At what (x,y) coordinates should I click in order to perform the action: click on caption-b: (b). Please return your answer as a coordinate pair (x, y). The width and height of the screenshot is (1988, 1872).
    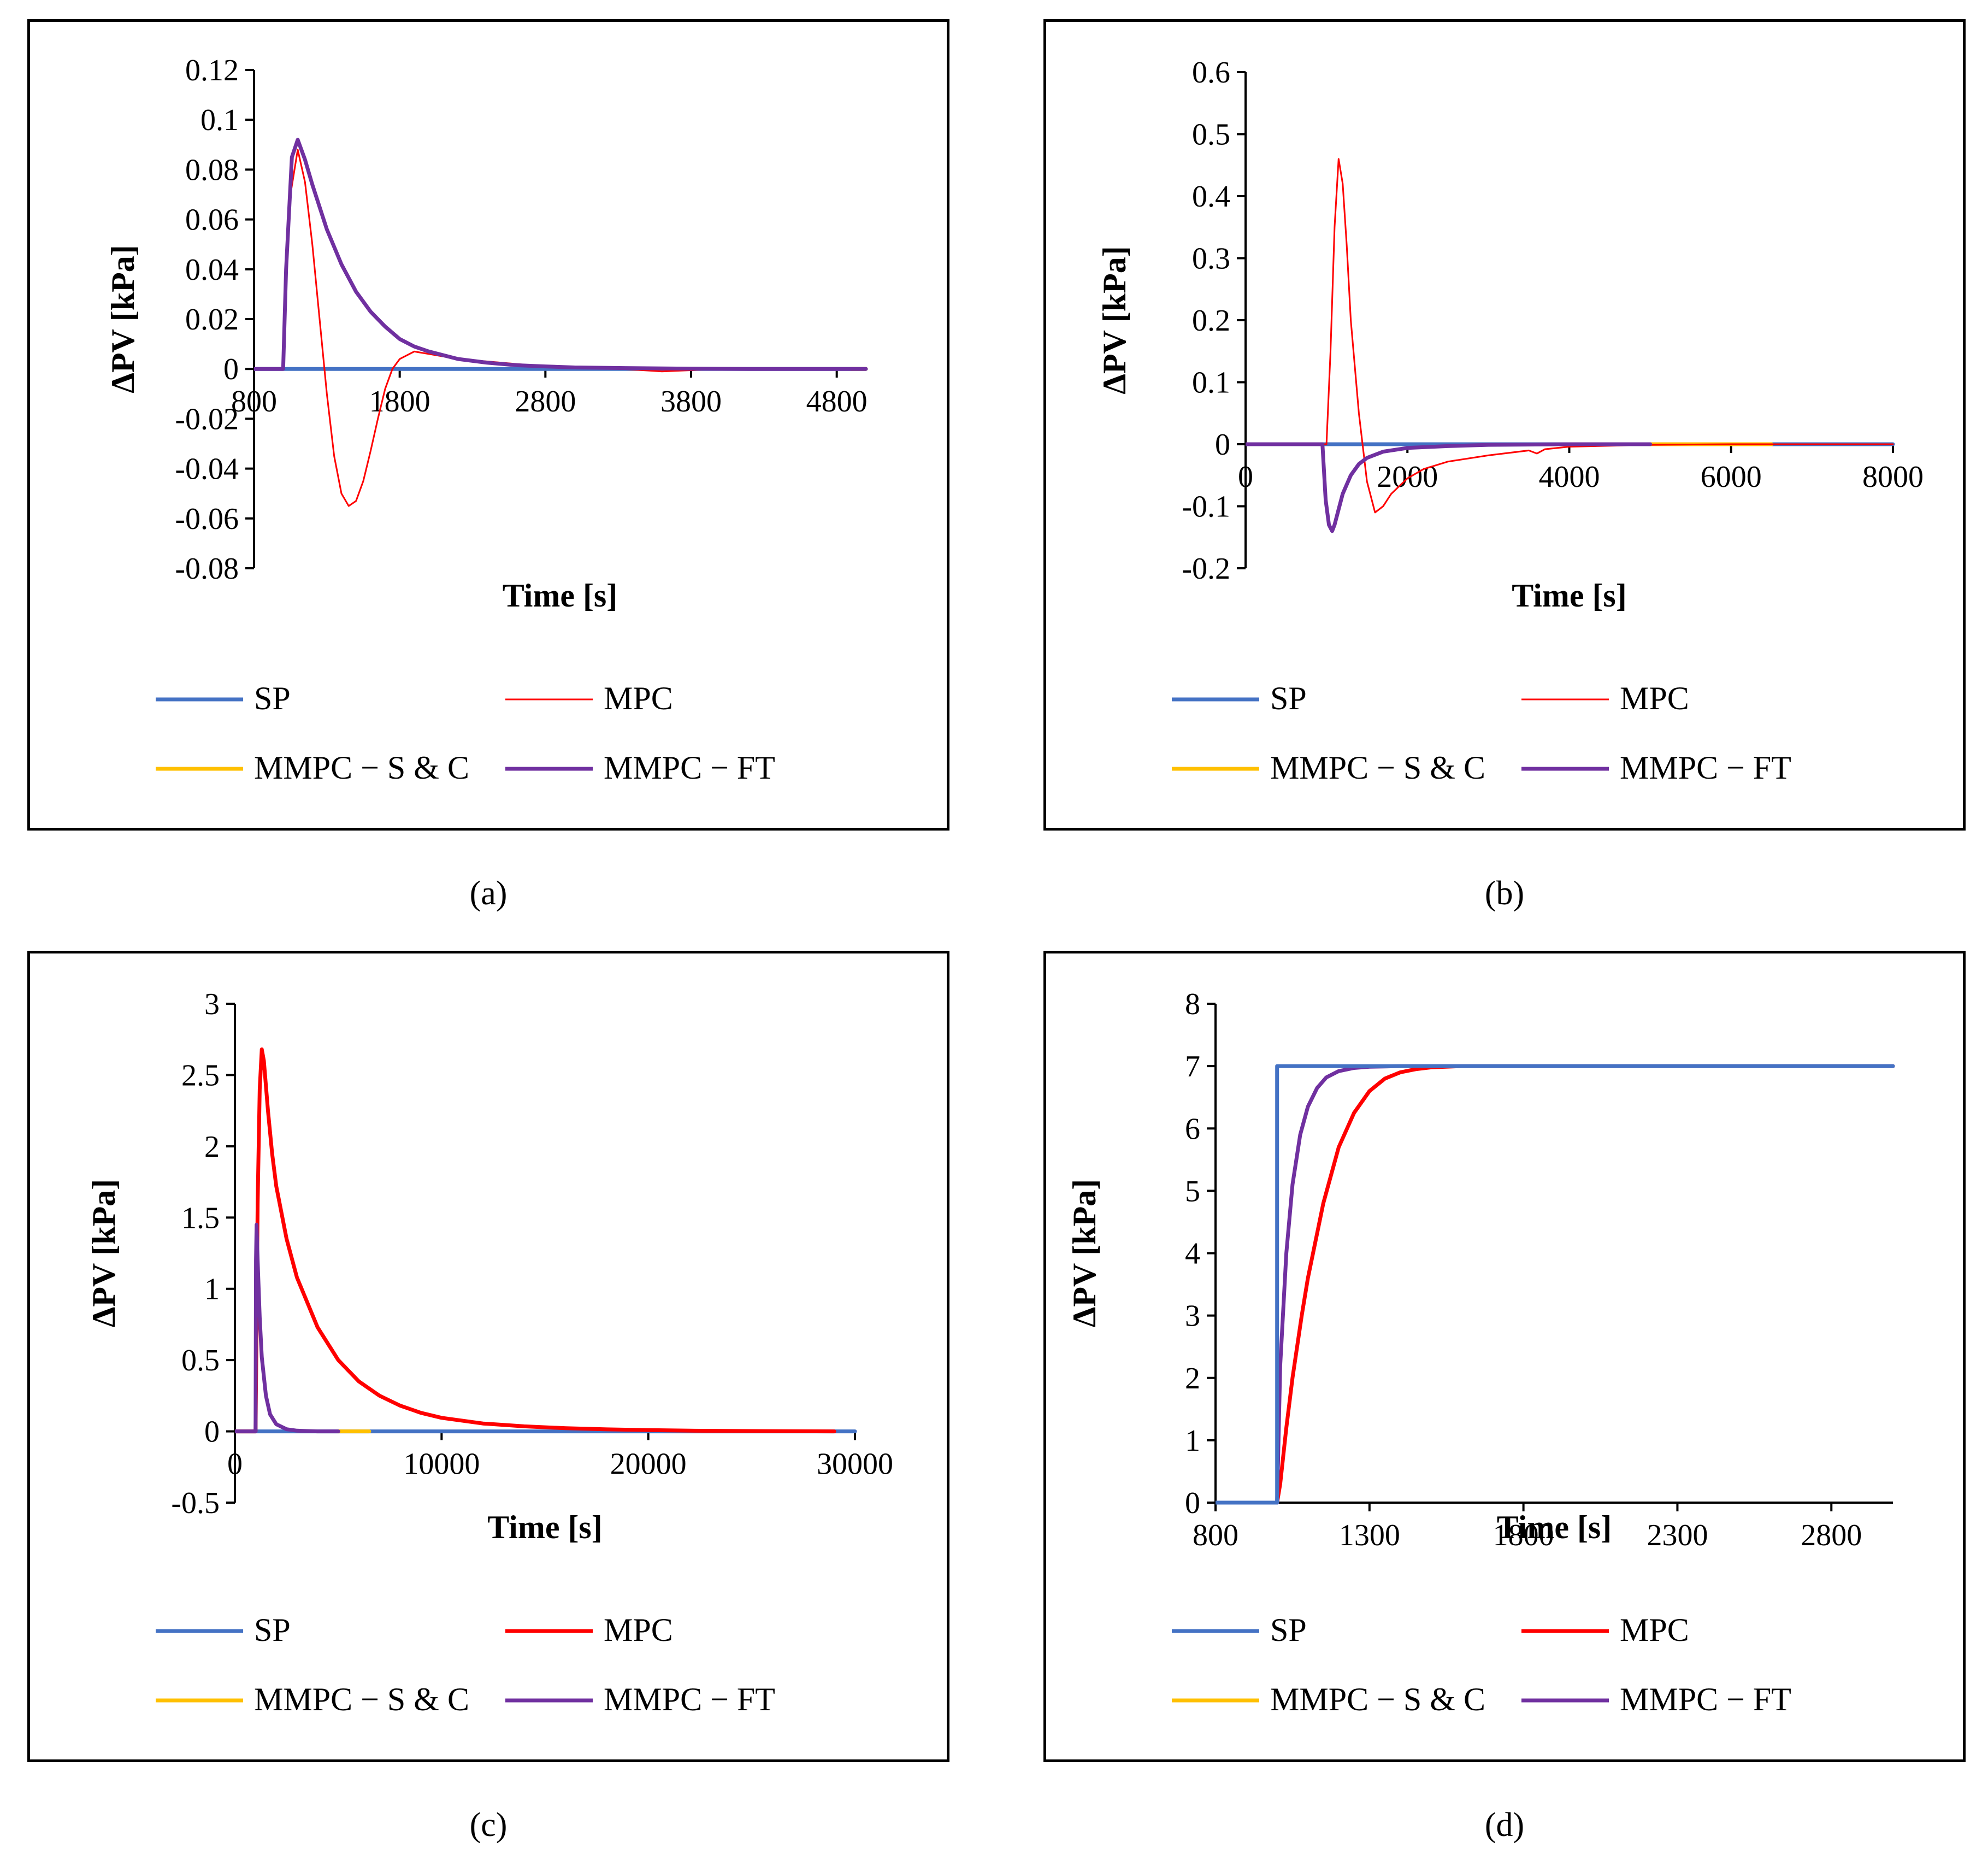
    Looking at the image, I should click on (1504, 893).